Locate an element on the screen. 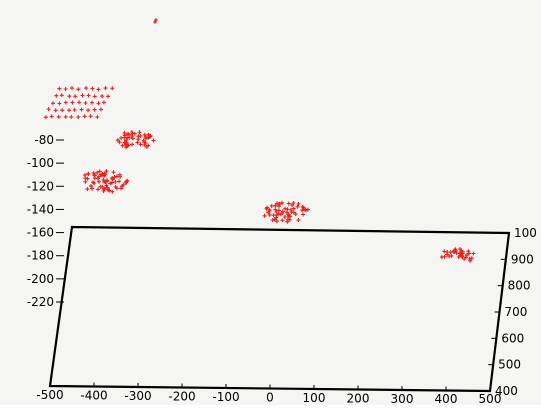 The width and height of the screenshot is (541, 409). x-tick-label: -400 is located at coordinates (93, 396).